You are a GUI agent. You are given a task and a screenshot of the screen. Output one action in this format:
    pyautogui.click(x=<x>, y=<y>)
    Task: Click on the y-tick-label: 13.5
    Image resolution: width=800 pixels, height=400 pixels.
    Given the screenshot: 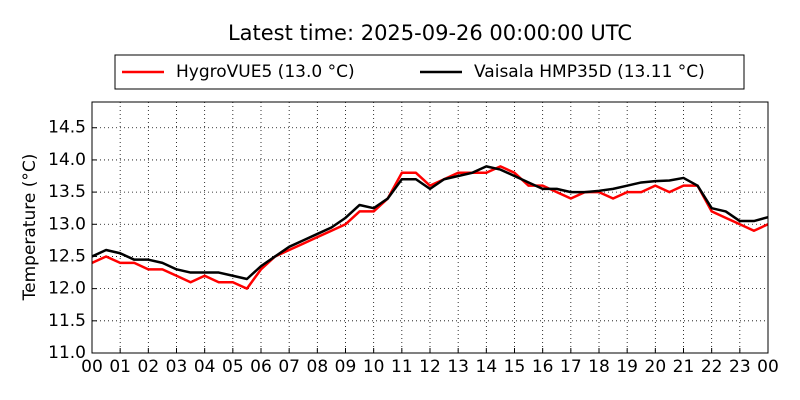 What is the action you would take?
    pyautogui.click(x=67, y=192)
    